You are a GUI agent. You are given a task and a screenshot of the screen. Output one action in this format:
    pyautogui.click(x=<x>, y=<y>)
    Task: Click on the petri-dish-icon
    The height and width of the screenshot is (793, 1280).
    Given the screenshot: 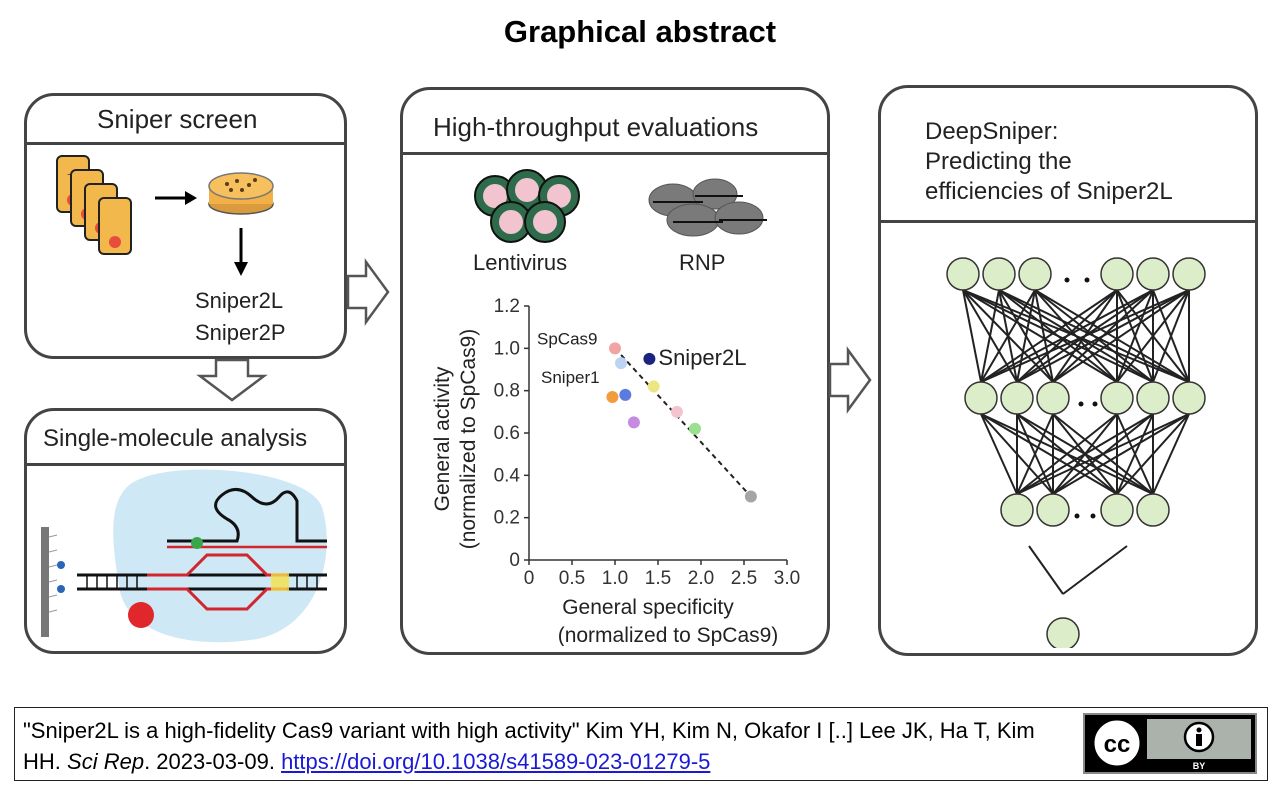 What is the action you would take?
    pyautogui.click(x=241, y=193)
    